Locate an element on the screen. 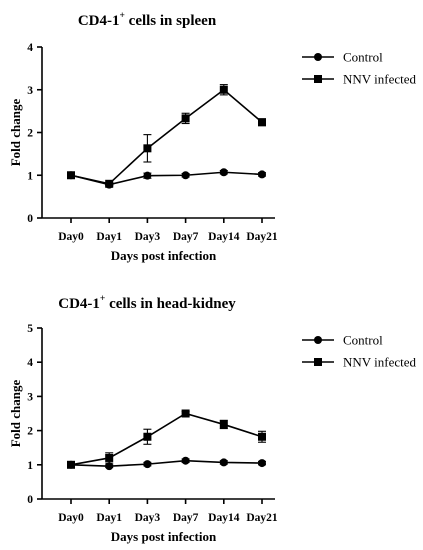 This screenshot has width=423, height=550. chart-title-rest: cells in spleen is located at coordinates (171, 21).